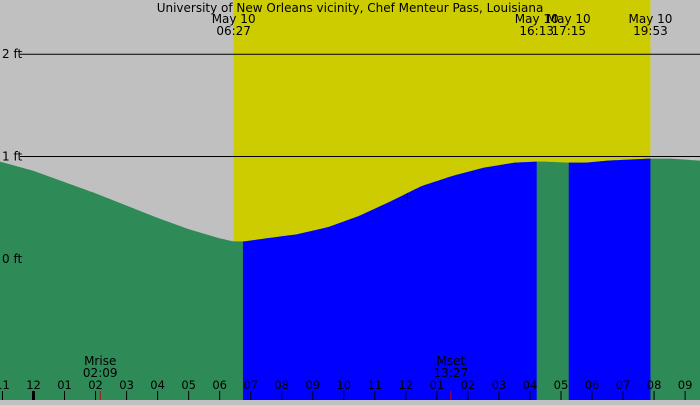  I want to click on moon-event-label: Mset, so click(450, 361).